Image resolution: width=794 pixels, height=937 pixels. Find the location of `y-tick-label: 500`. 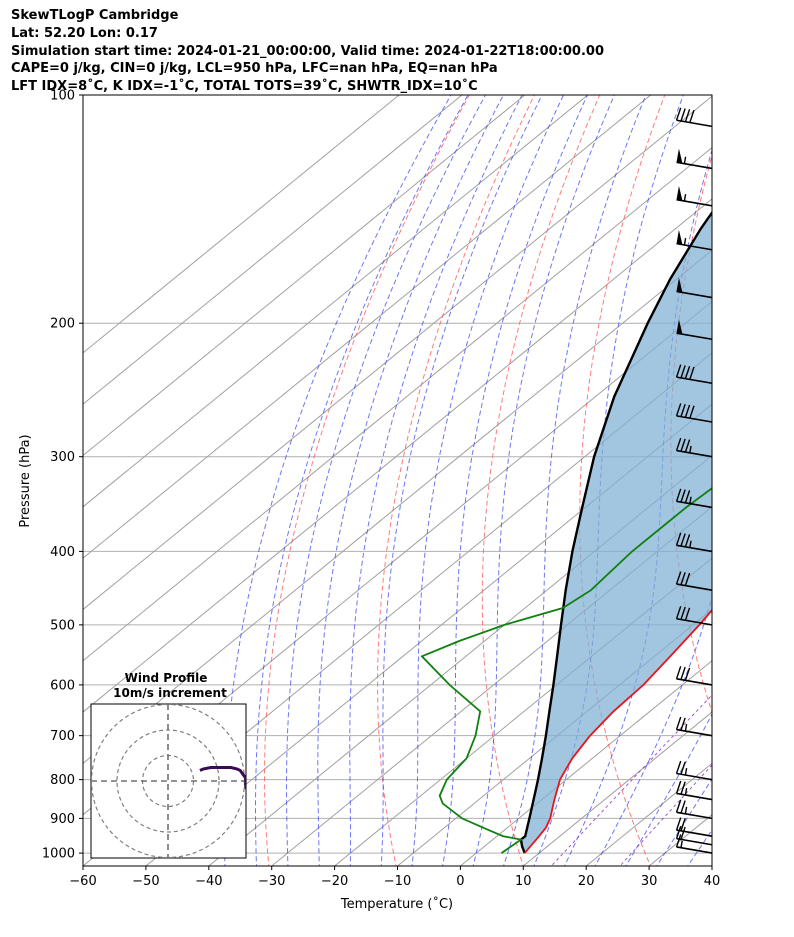

y-tick-label: 500 is located at coordinates (62, 625).